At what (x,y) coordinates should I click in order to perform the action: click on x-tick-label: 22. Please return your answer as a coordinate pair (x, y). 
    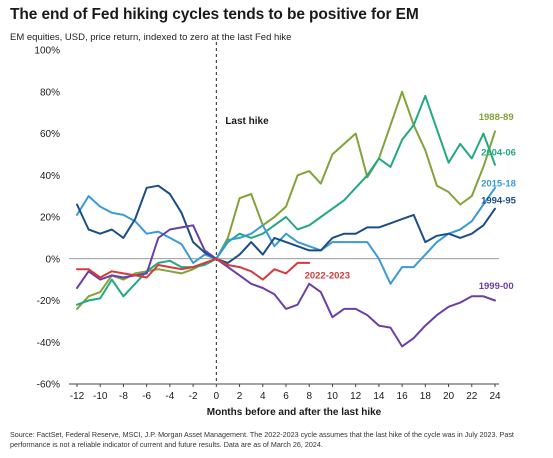
    Looking at the image, I should click on (472, 396).